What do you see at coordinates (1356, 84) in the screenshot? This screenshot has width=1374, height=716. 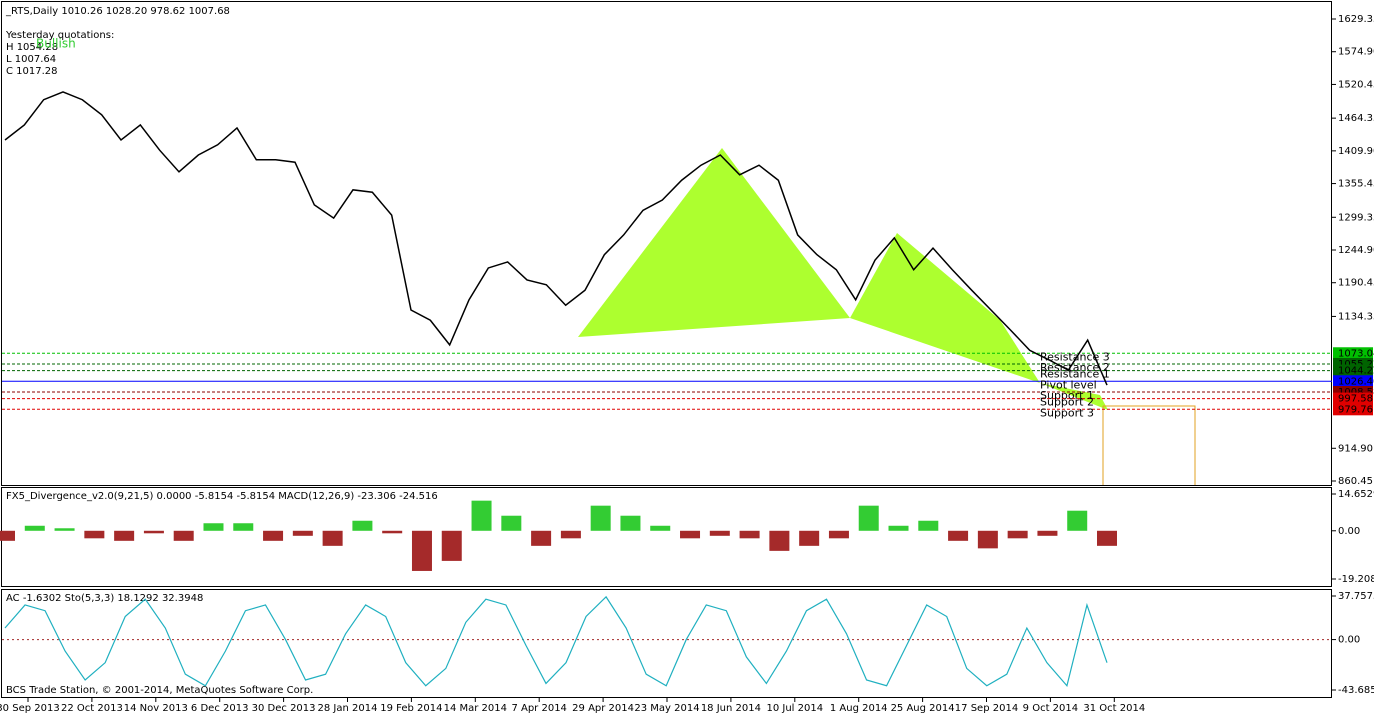 I see `y-tick-label: 1520.45` at bounding box center [1356, 84].